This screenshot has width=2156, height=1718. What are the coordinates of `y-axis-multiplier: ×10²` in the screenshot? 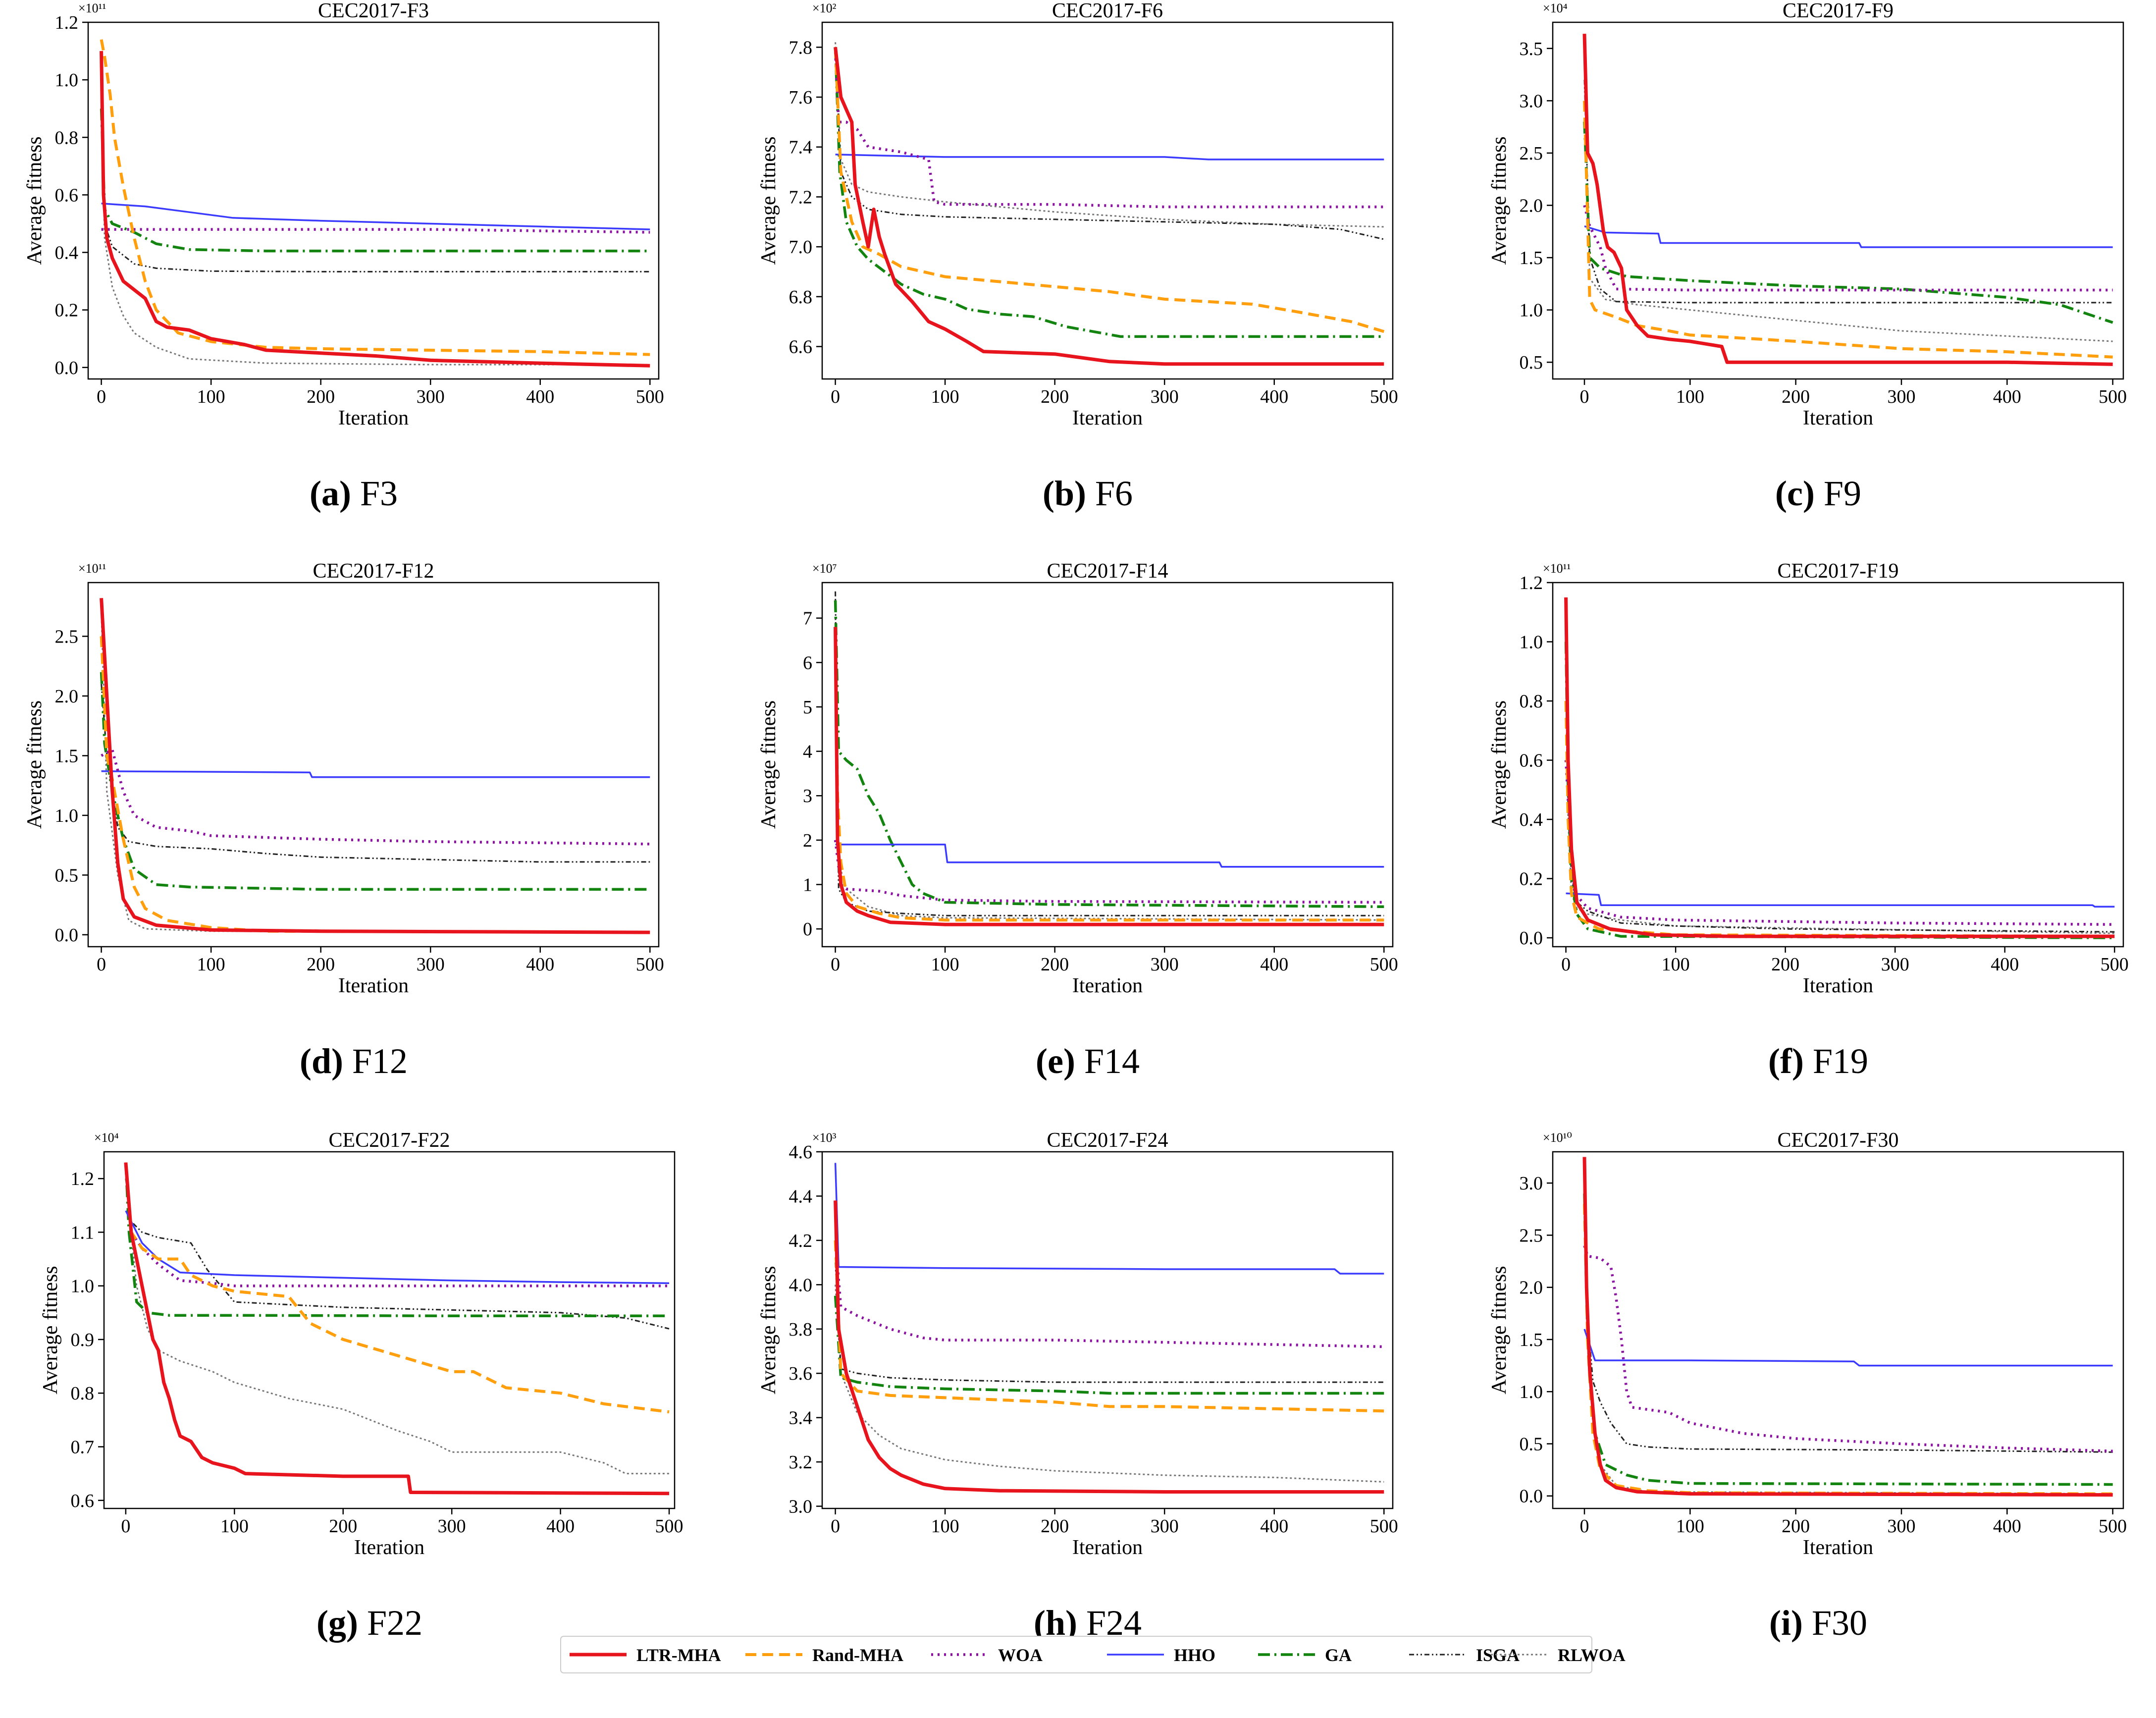 It's located at (825, 8).